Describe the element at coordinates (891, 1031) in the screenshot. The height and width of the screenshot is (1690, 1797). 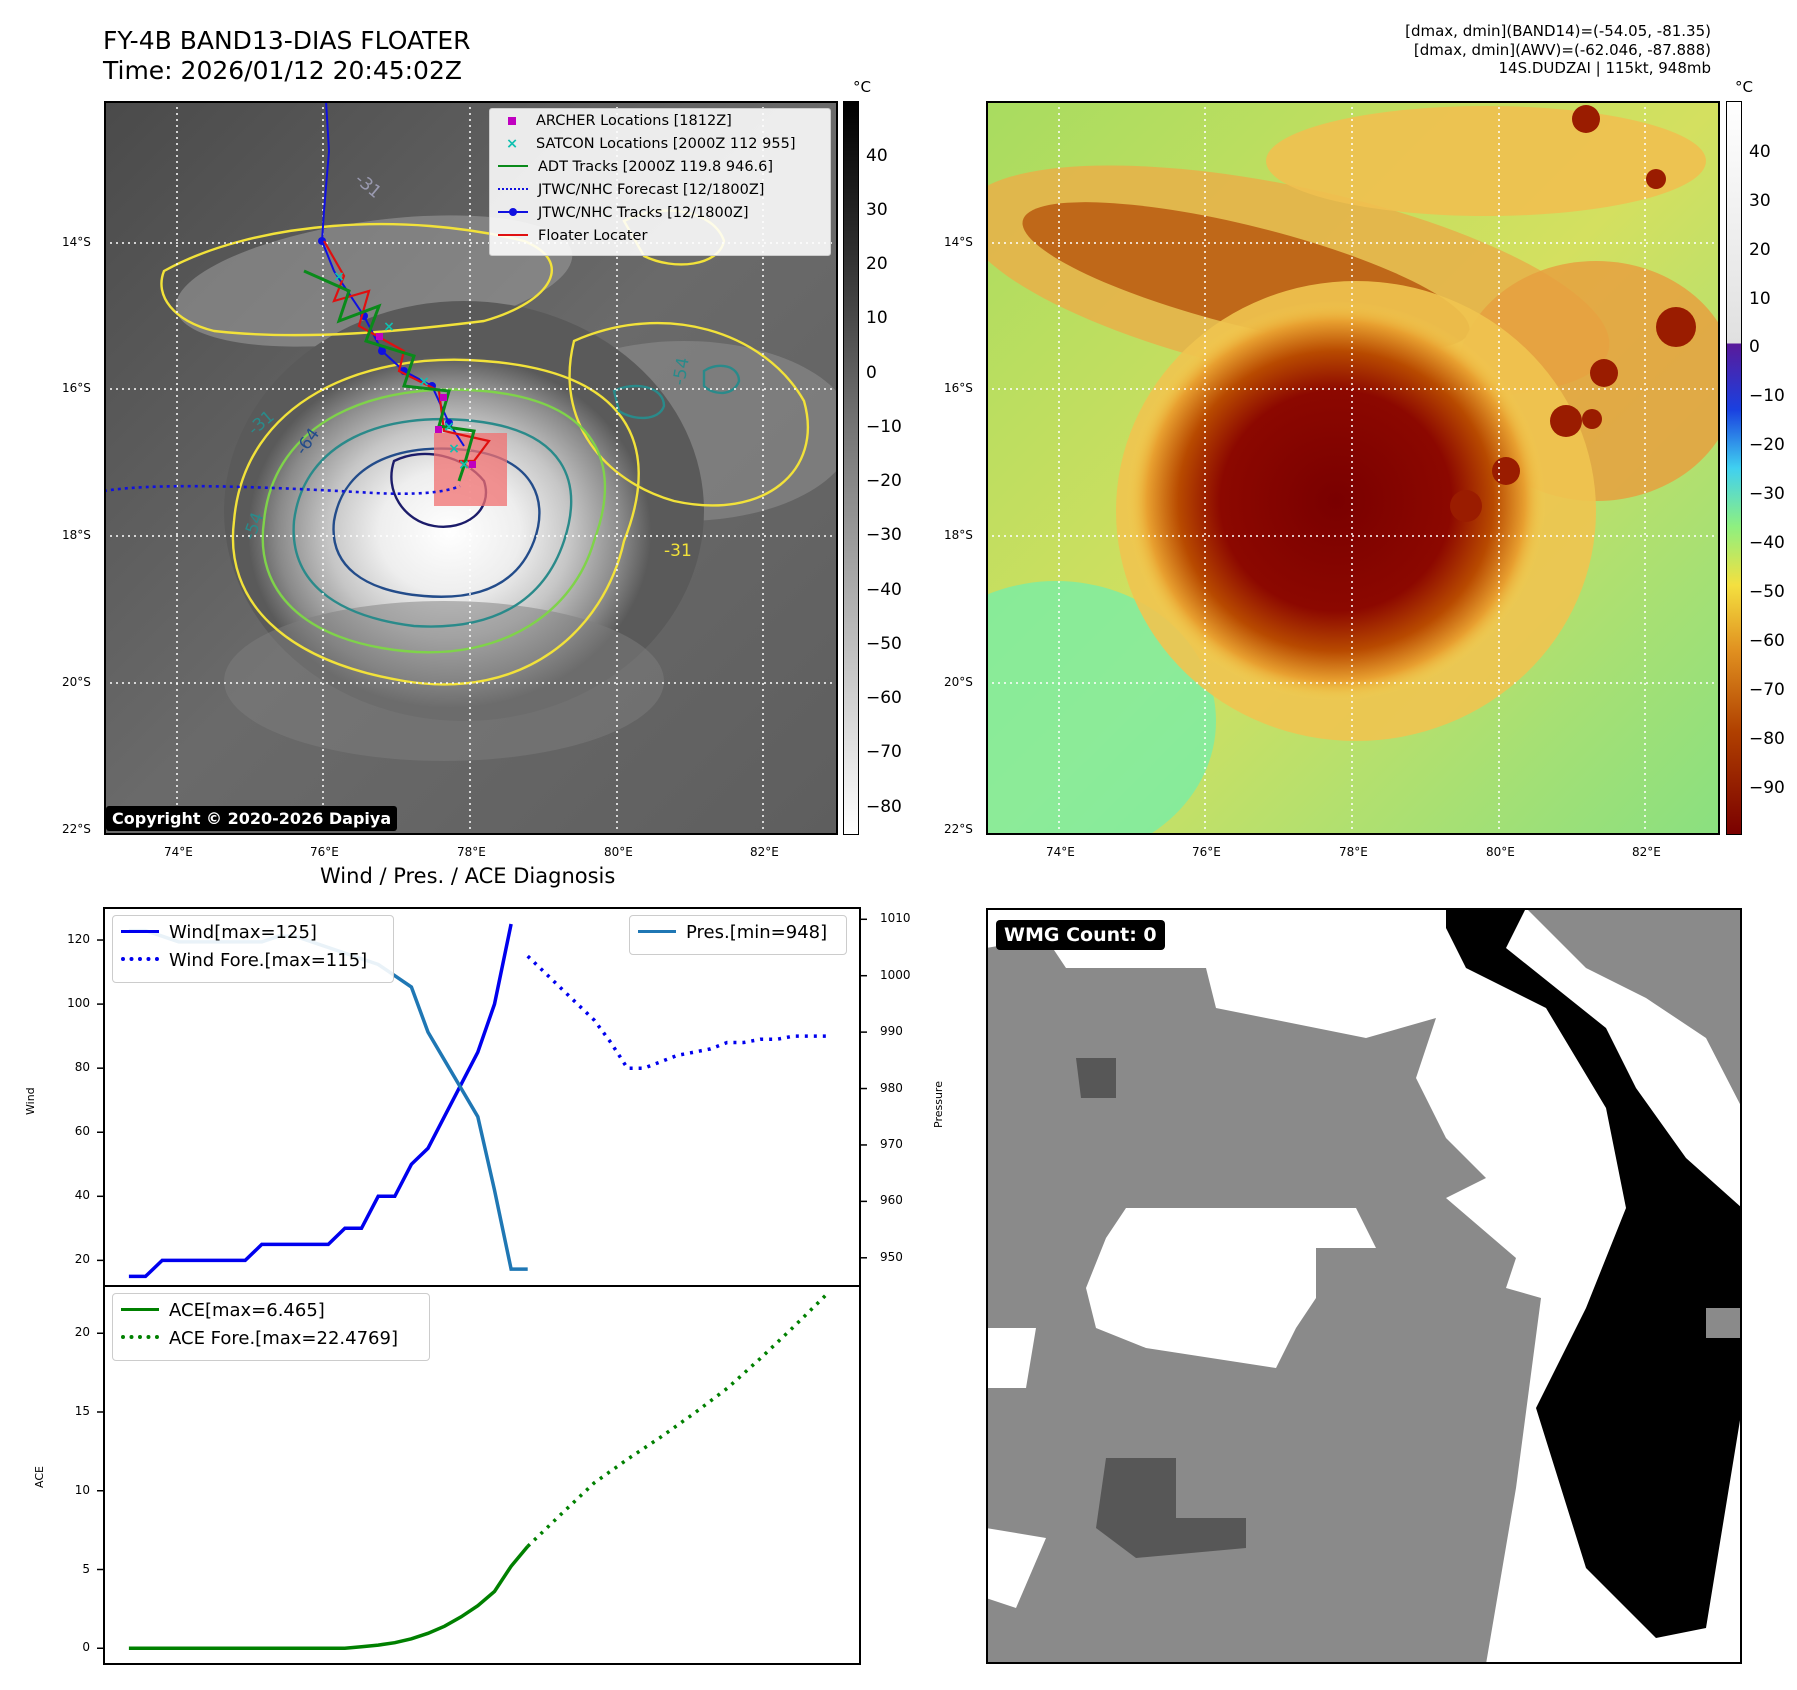
I see `pressure-tick-label: 990` at that location.